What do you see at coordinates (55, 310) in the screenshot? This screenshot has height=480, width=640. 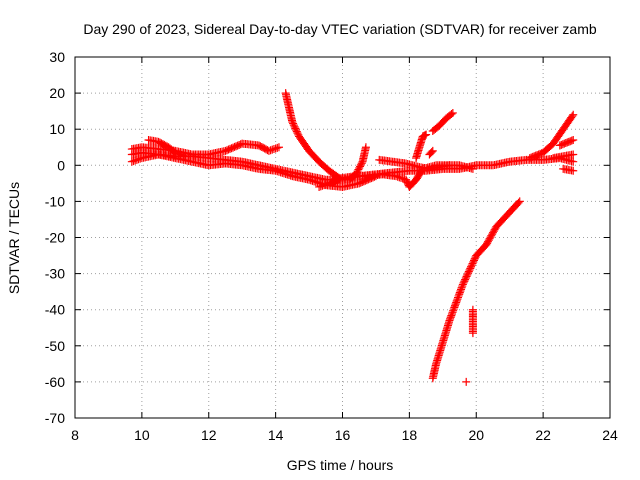 I see `y-tick-label: -40` at bounding box center [55, 310].